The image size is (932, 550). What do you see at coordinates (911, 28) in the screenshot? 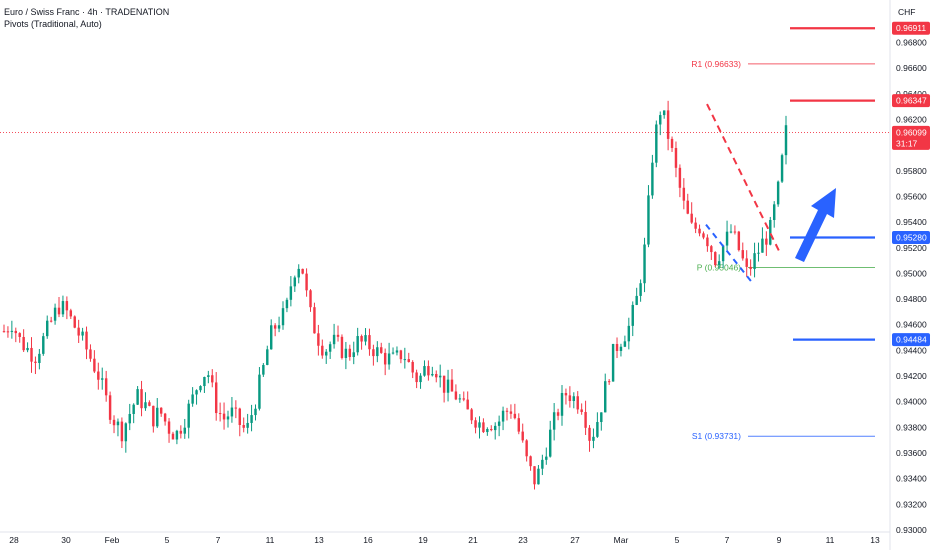
I see `price-badge-label: 0.96911` at bounding box center [911, 28].